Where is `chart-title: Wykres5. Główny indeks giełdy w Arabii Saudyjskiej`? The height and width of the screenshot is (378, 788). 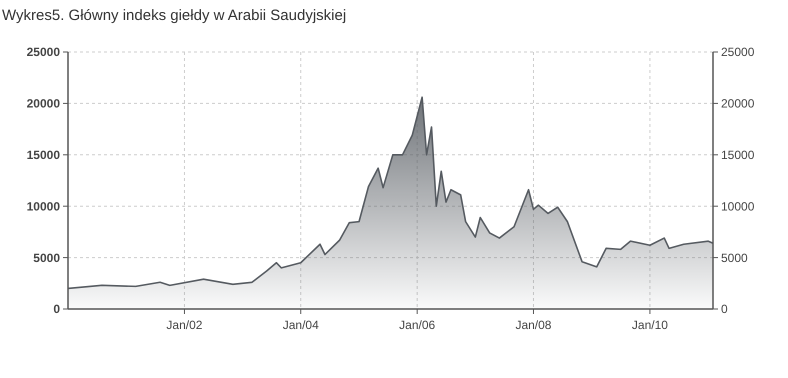
chart-title: Wykres5. Główny indeks giełdy w Arabii Saudyjskiej is located at coordinates (174, 15).